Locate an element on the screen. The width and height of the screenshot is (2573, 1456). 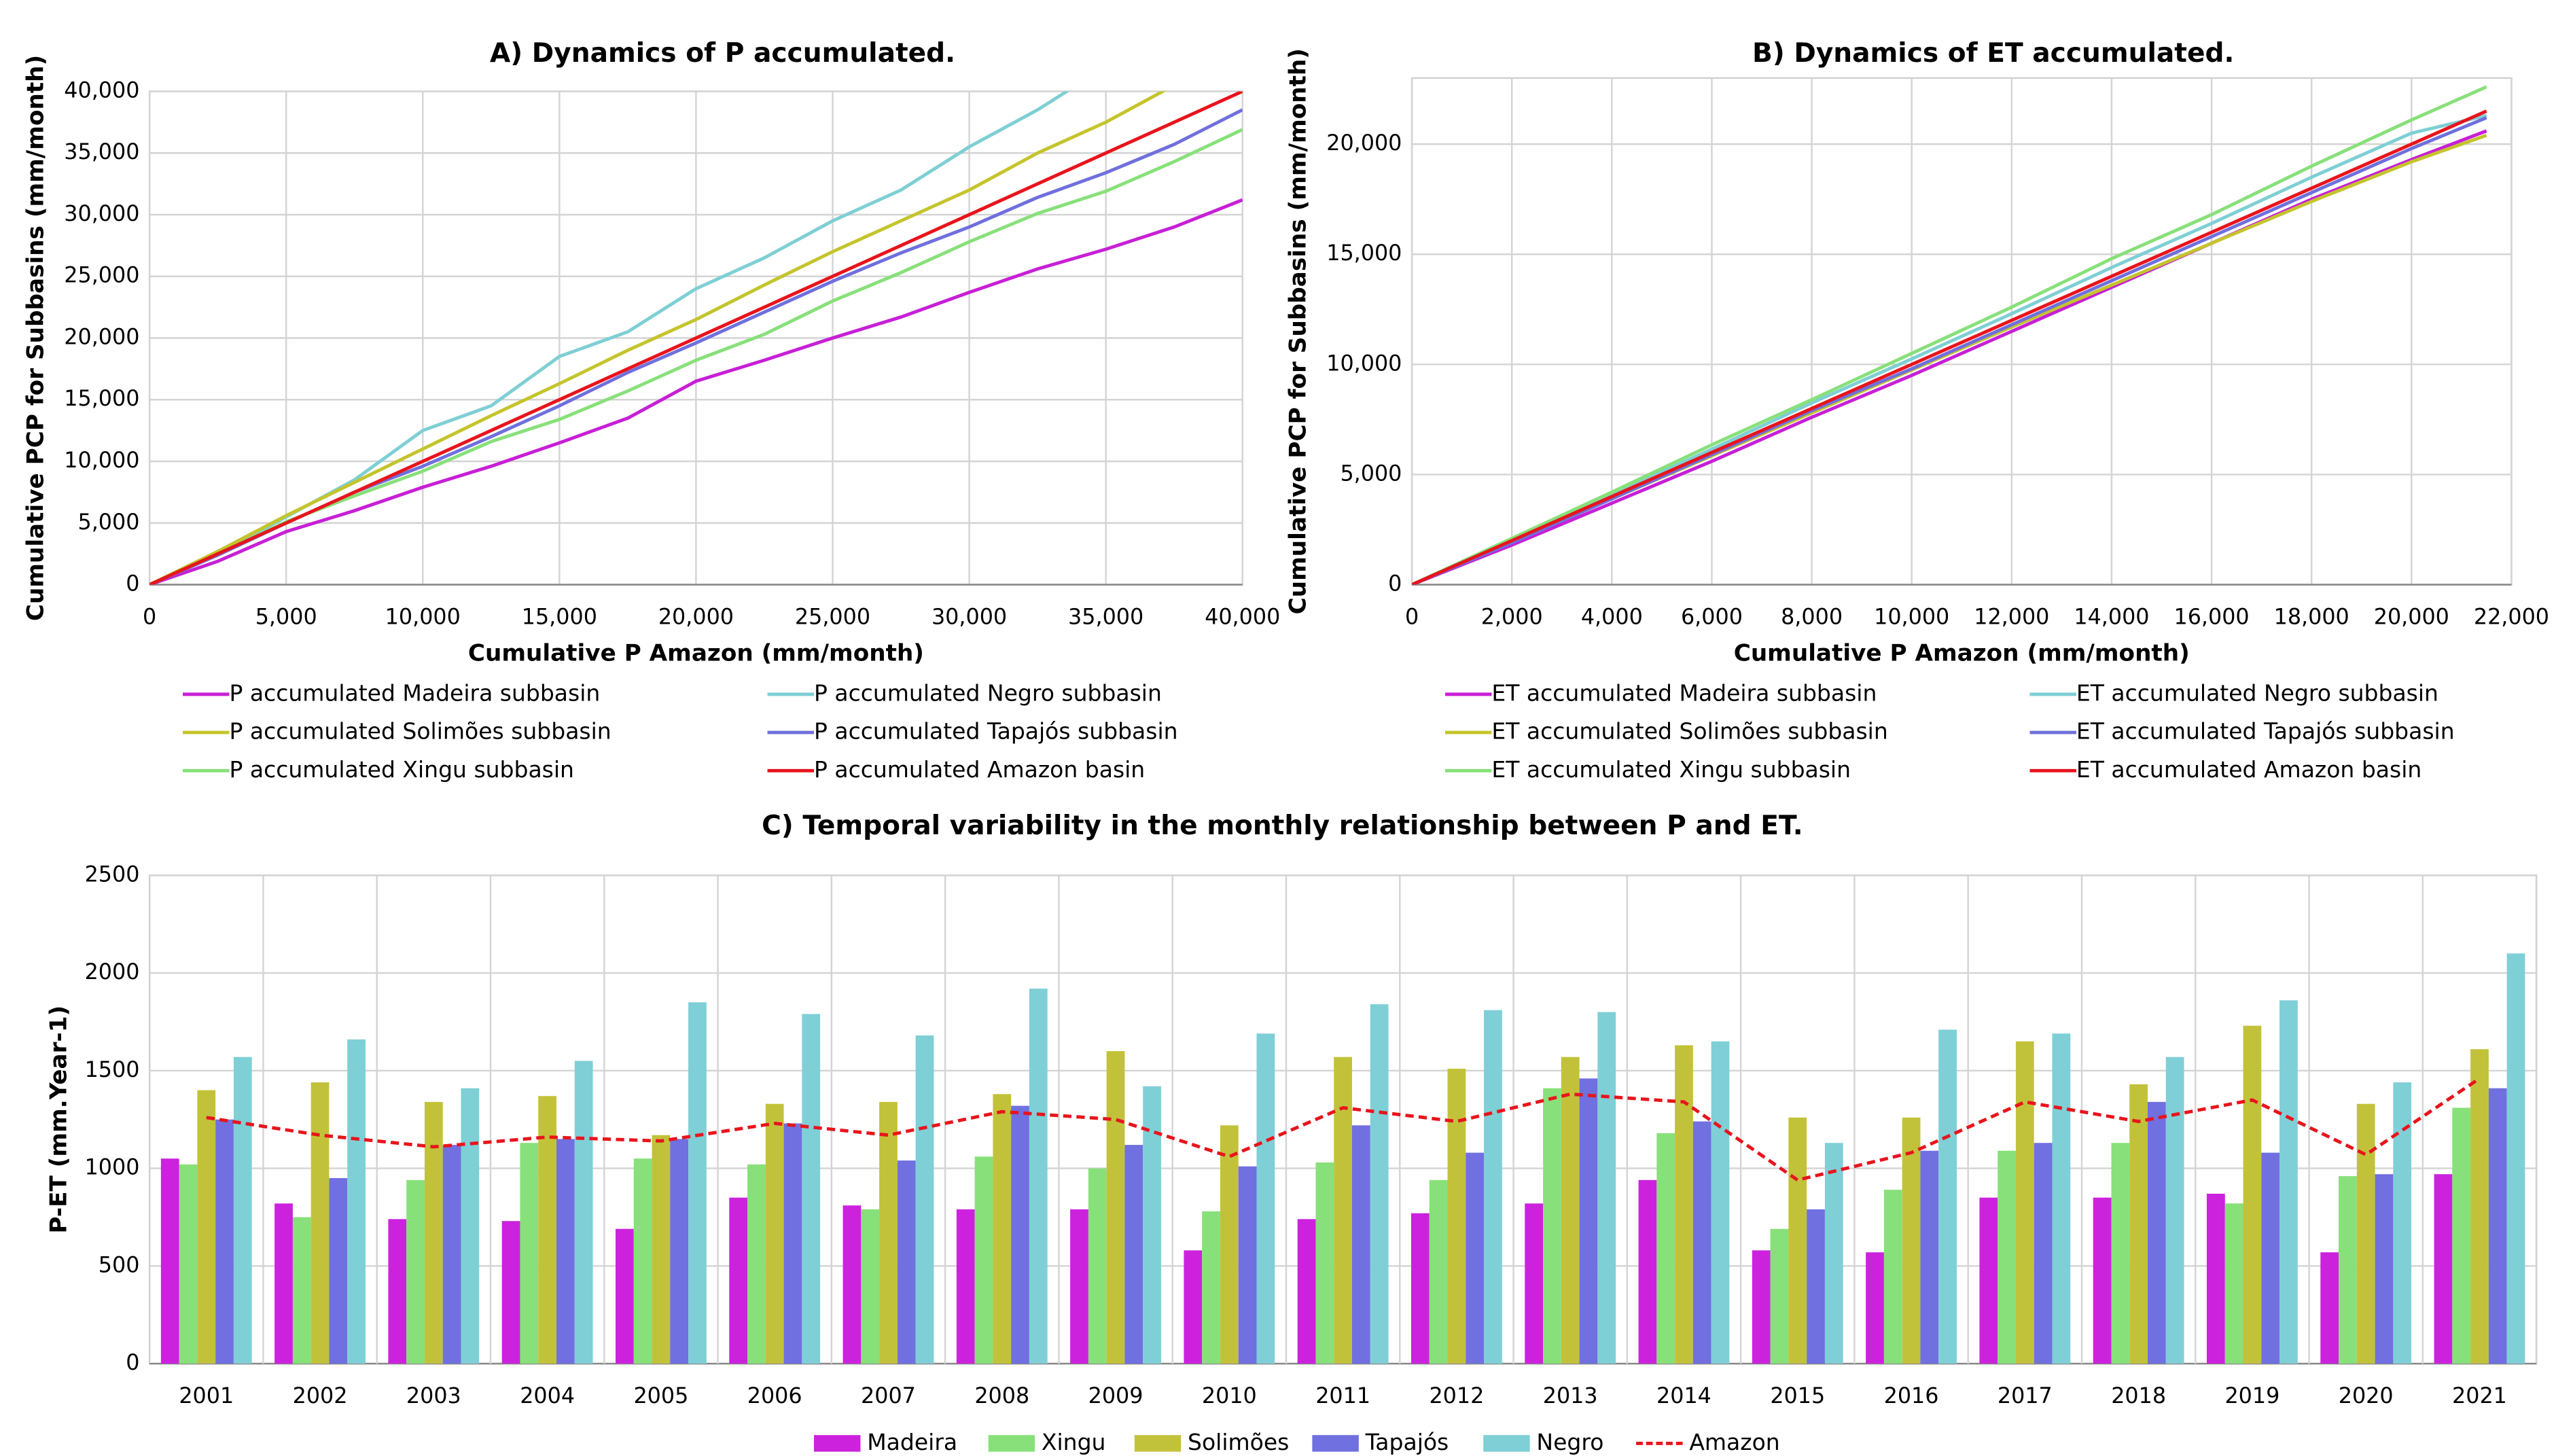
y-tick-label: 500 is located at coordinates (120, 1265).